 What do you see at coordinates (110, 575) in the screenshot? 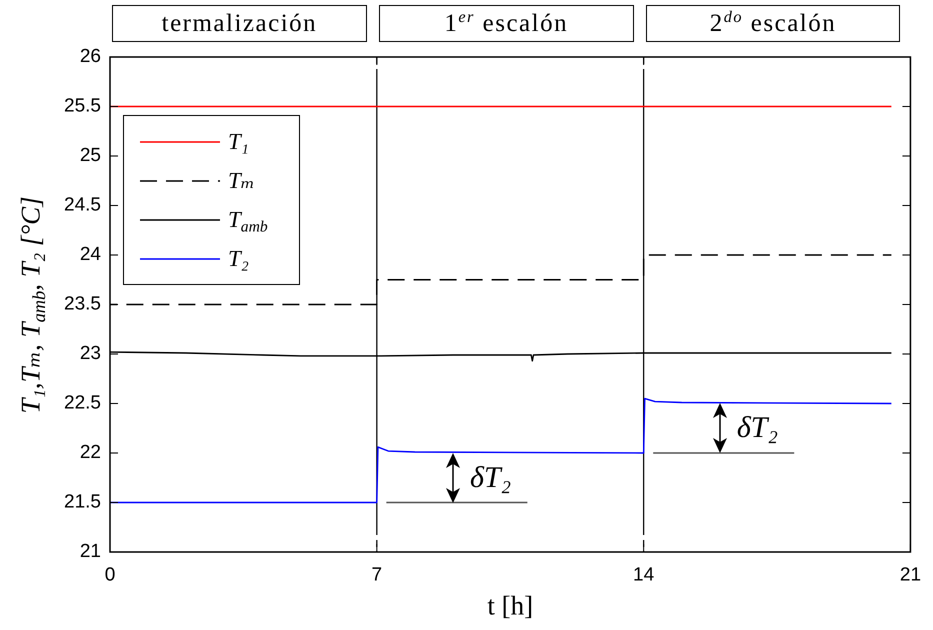
I see `x-tick-label: 0` at bounding box center [110, 575].